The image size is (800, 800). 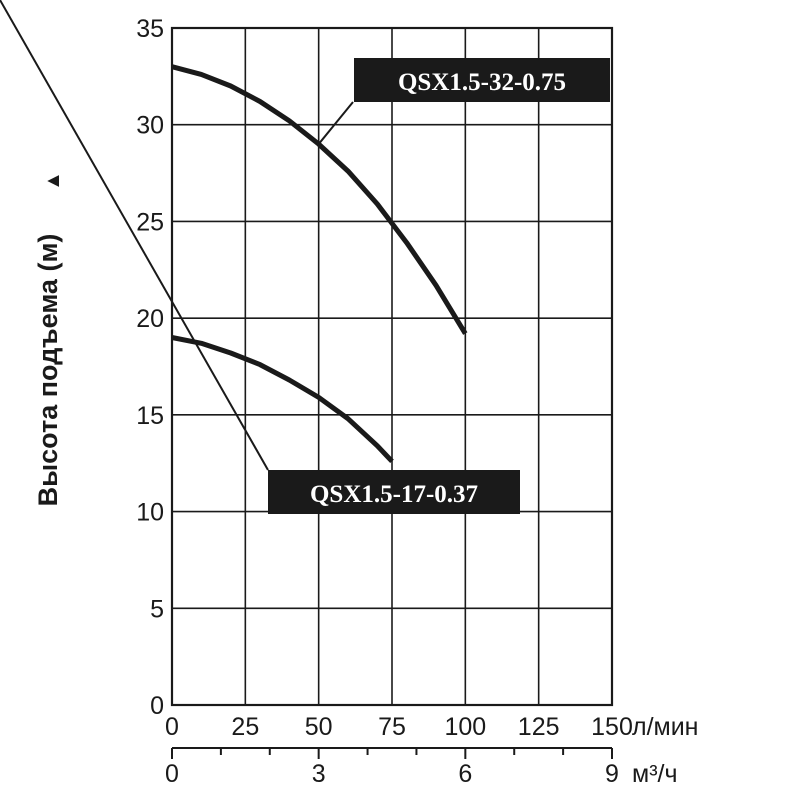 What do you see at coordinates (48, 370) in the screenshot?
I see `y-axis-title: Высота подъема (м)` at bounding box center [48, 370].